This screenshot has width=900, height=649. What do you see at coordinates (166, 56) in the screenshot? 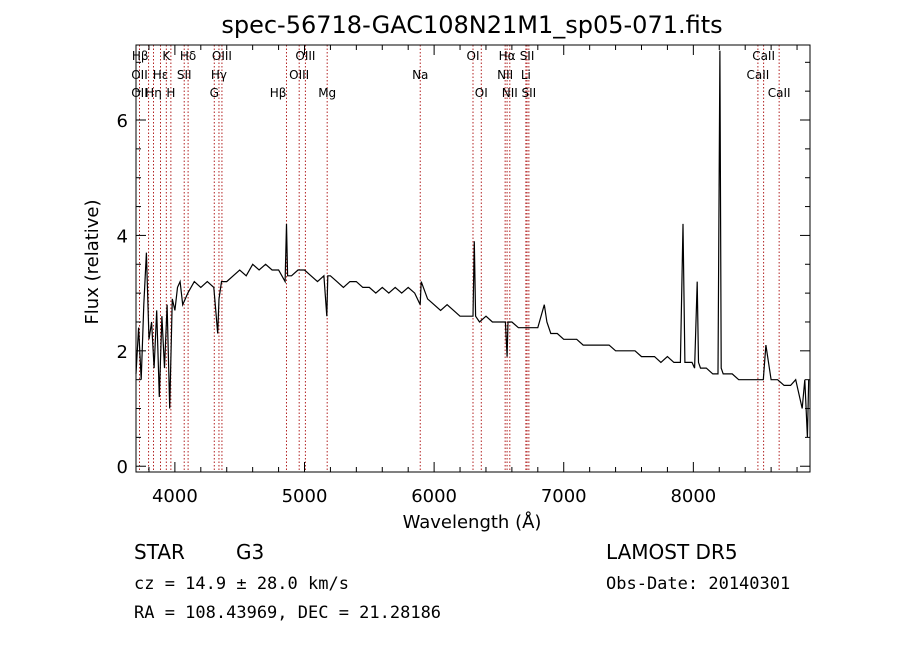
I see `spectral-line-label: K` at bounding box center [166, 56].